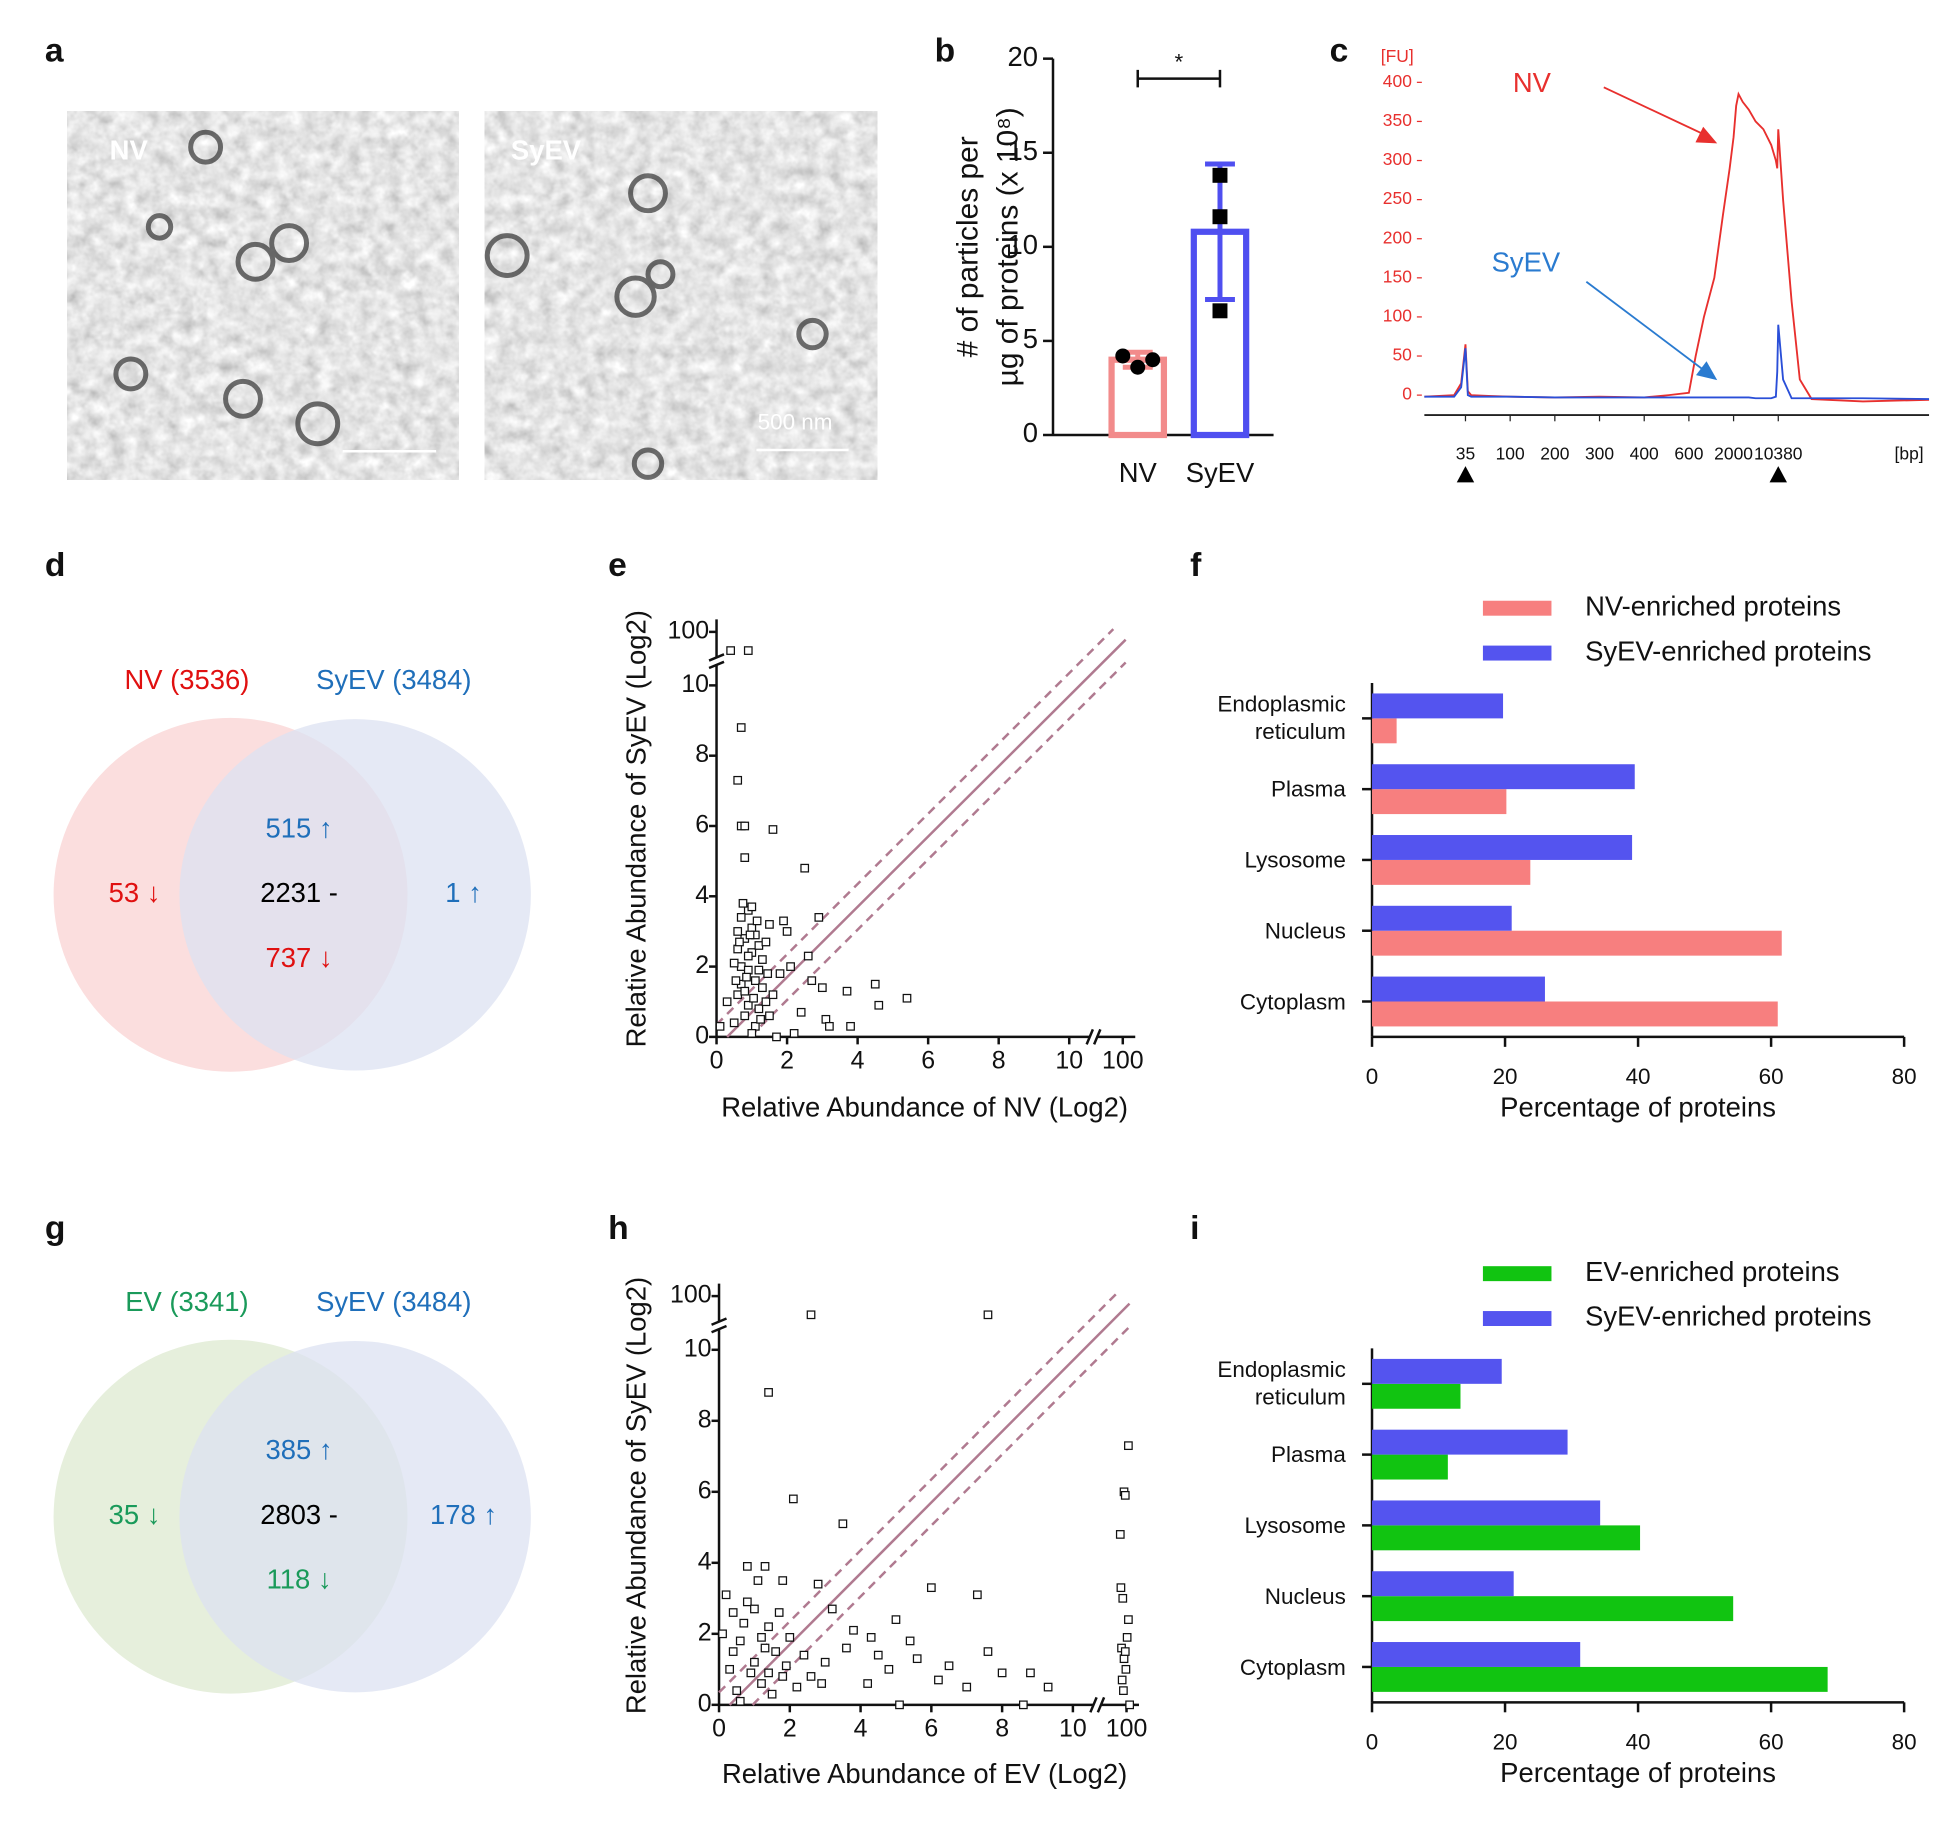  Describe the element at coordinates (1465, 454) in the screenshot. I see `x-tick-label: 35` at that location.